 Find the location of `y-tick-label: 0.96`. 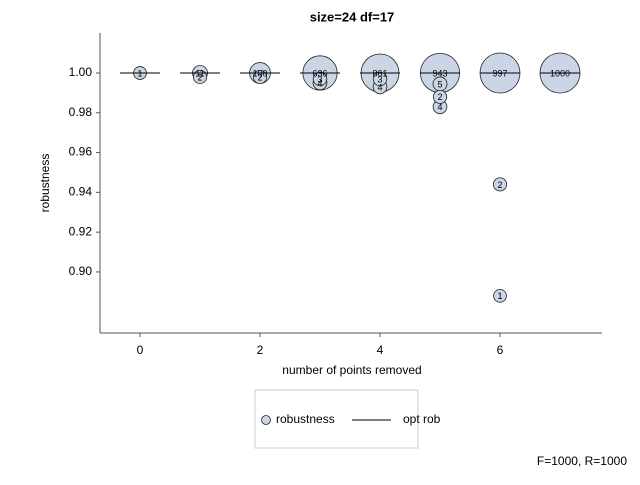

y-tick-label: 0.96 is located at coordinates (81, 152).